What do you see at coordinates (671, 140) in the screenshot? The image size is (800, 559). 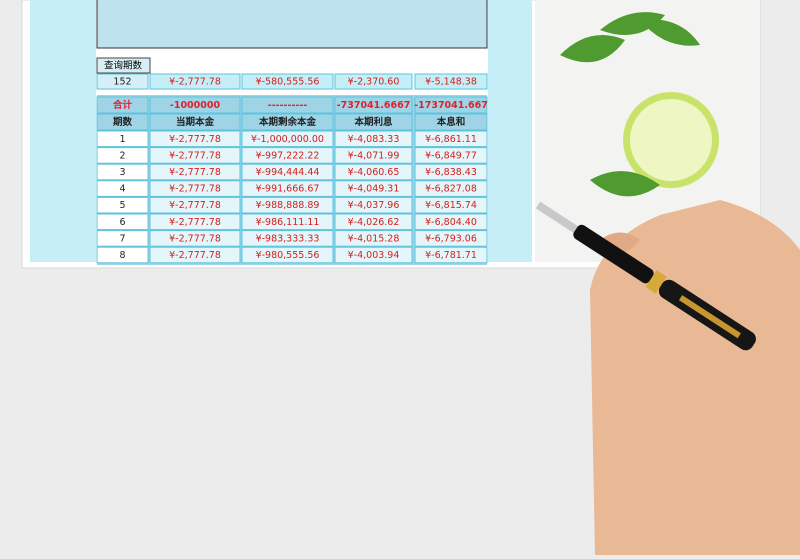 I see `lime-inner` at bounding box center [671, 140].